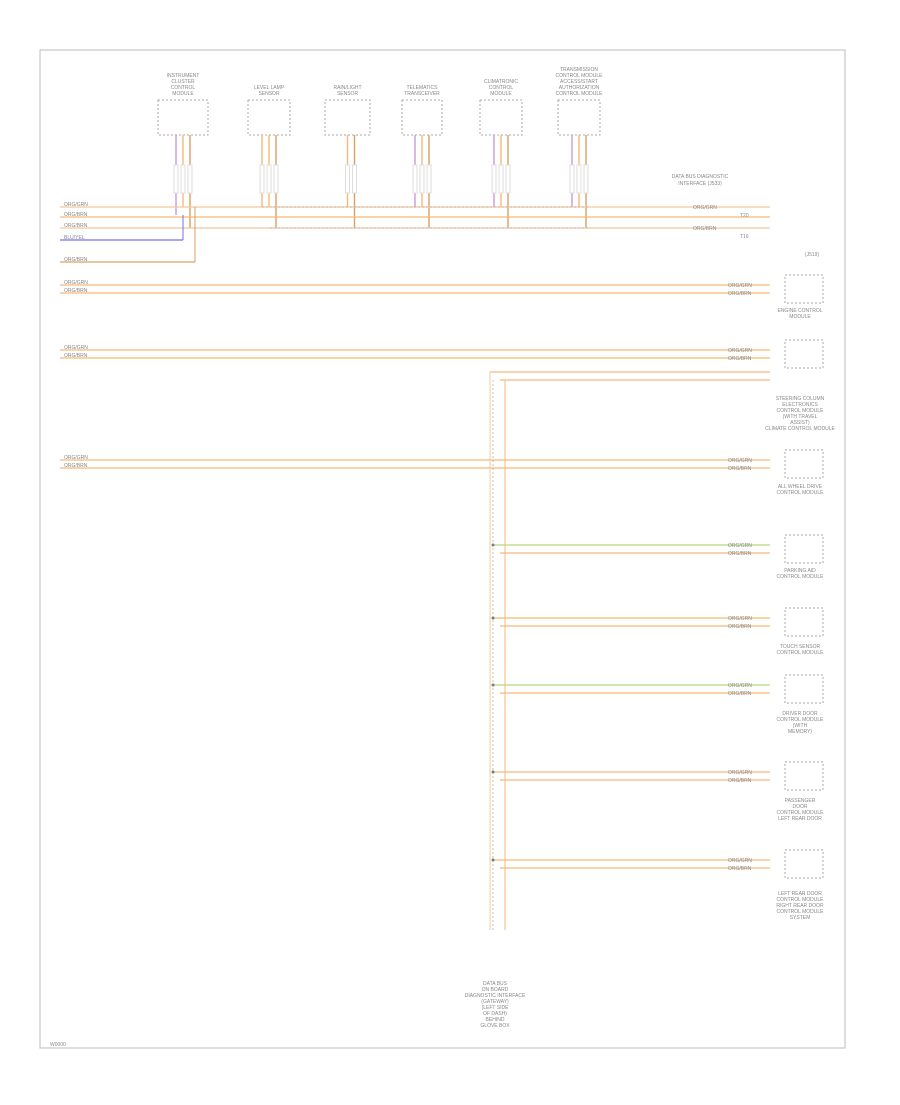 The width and height of the screenshot is (900, 1105). I want to click on module-label: PASSENGER, so click(800, 801).